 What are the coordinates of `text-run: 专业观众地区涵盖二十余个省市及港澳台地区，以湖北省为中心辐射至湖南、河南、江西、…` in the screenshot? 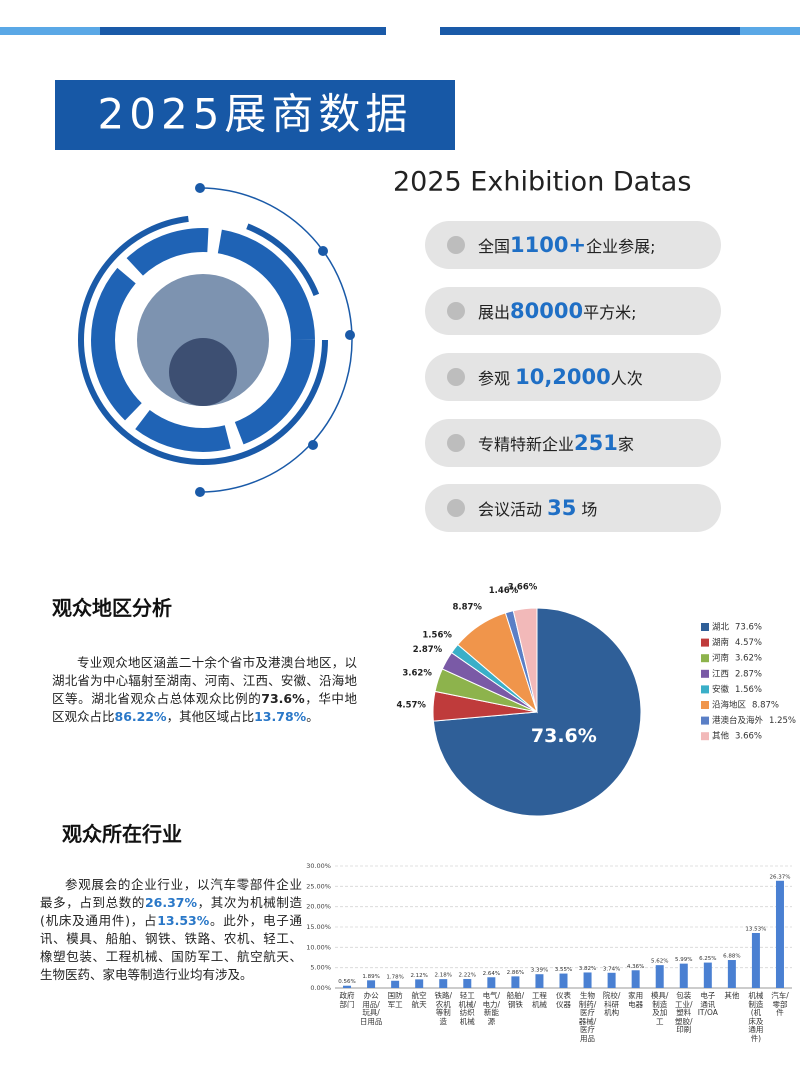 It's located at (204, 680).